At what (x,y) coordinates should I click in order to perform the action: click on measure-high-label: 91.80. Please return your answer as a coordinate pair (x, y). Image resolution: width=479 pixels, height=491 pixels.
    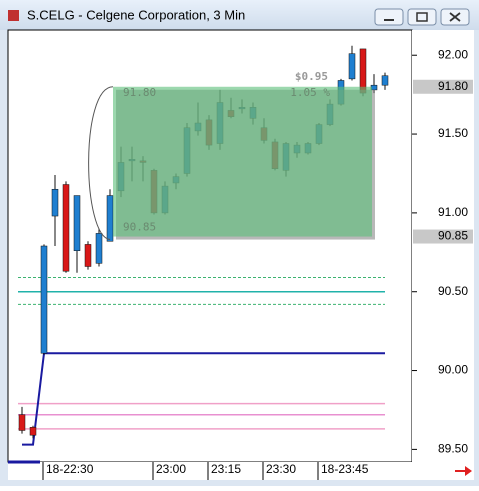
    Looking at the image, I should click on (139, 92).